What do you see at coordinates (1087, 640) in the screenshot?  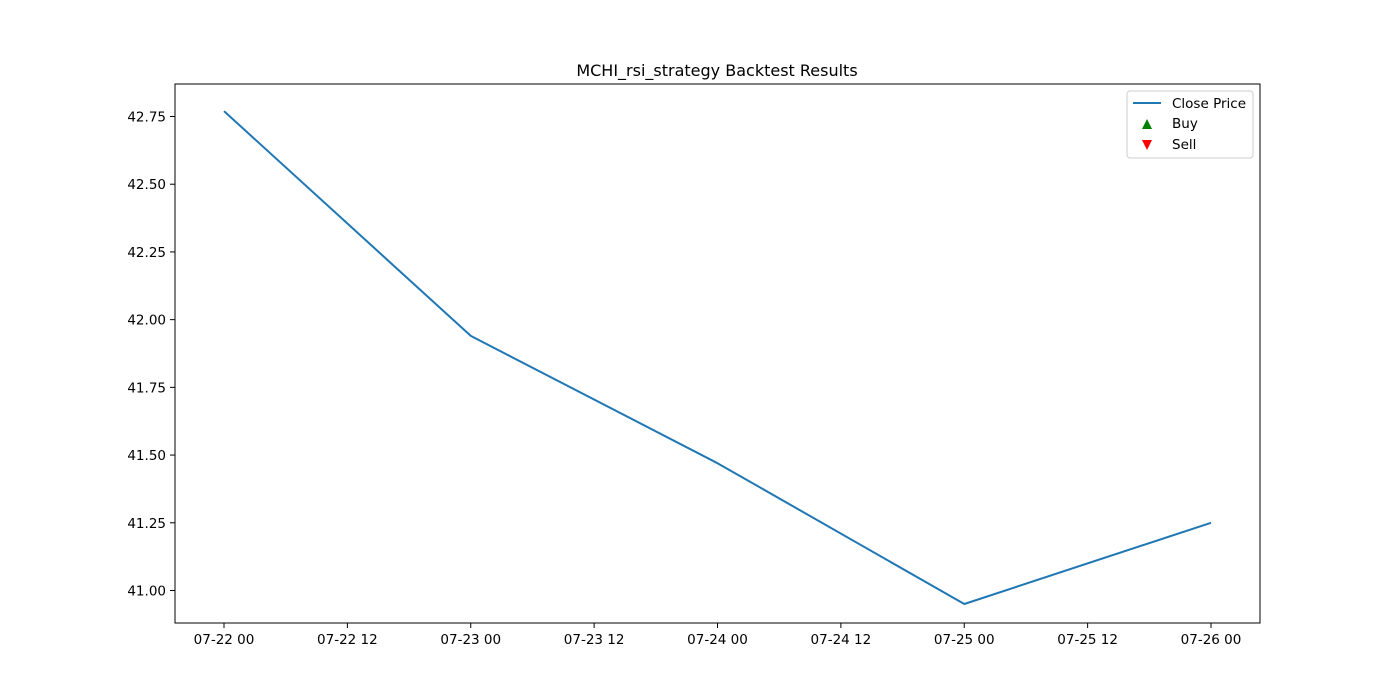 I see `x-tick-label: 07-25 12` at bounding box center [1087, 640].